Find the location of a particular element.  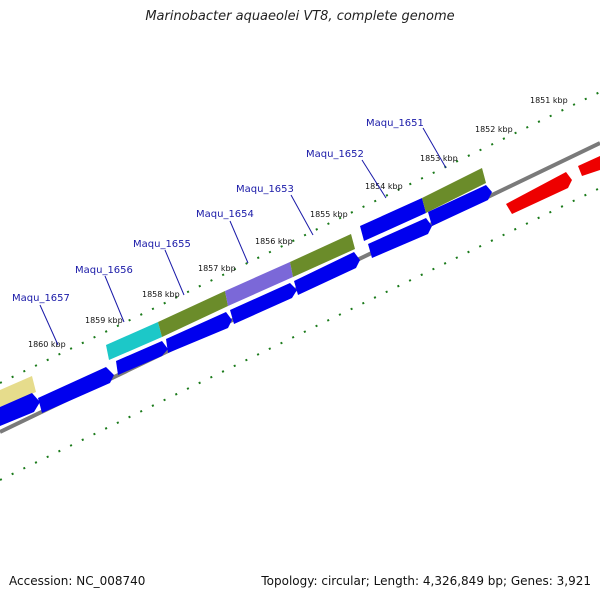

tick-label: 1852 kbp is located at coordinates (494, 129).